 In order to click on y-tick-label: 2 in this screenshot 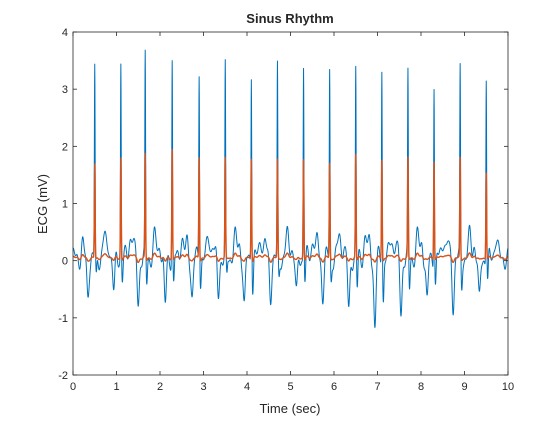, I will do `click(65, 147)`.